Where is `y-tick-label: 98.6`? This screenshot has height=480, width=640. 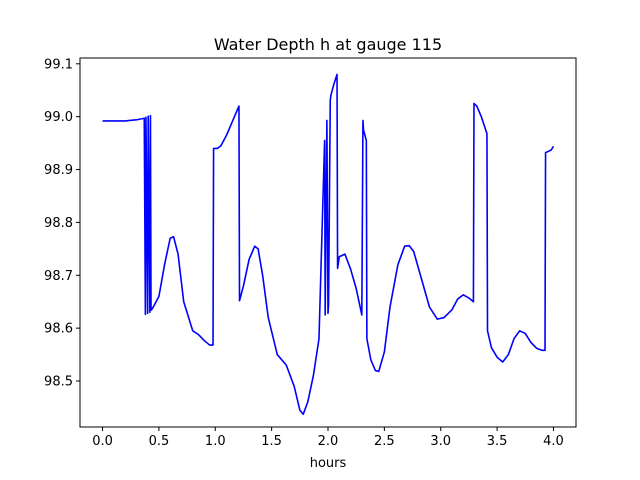
y-tick-label: 98.6 is located at coordinates (58, 329).